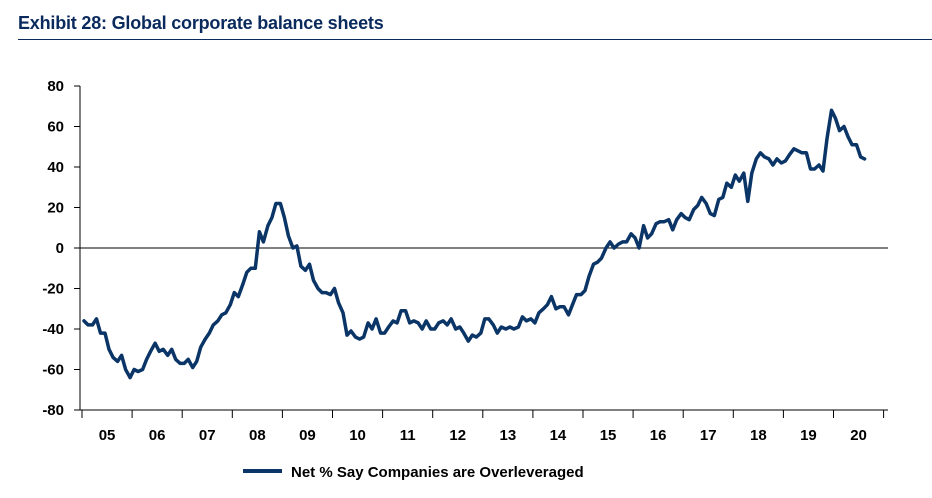 The height and width of the screenshot is (498, 932). What do you see at coordinates (53, 289) in the screenshot?
I see `y-tick-label: -20` at bounding box center [53, 289].